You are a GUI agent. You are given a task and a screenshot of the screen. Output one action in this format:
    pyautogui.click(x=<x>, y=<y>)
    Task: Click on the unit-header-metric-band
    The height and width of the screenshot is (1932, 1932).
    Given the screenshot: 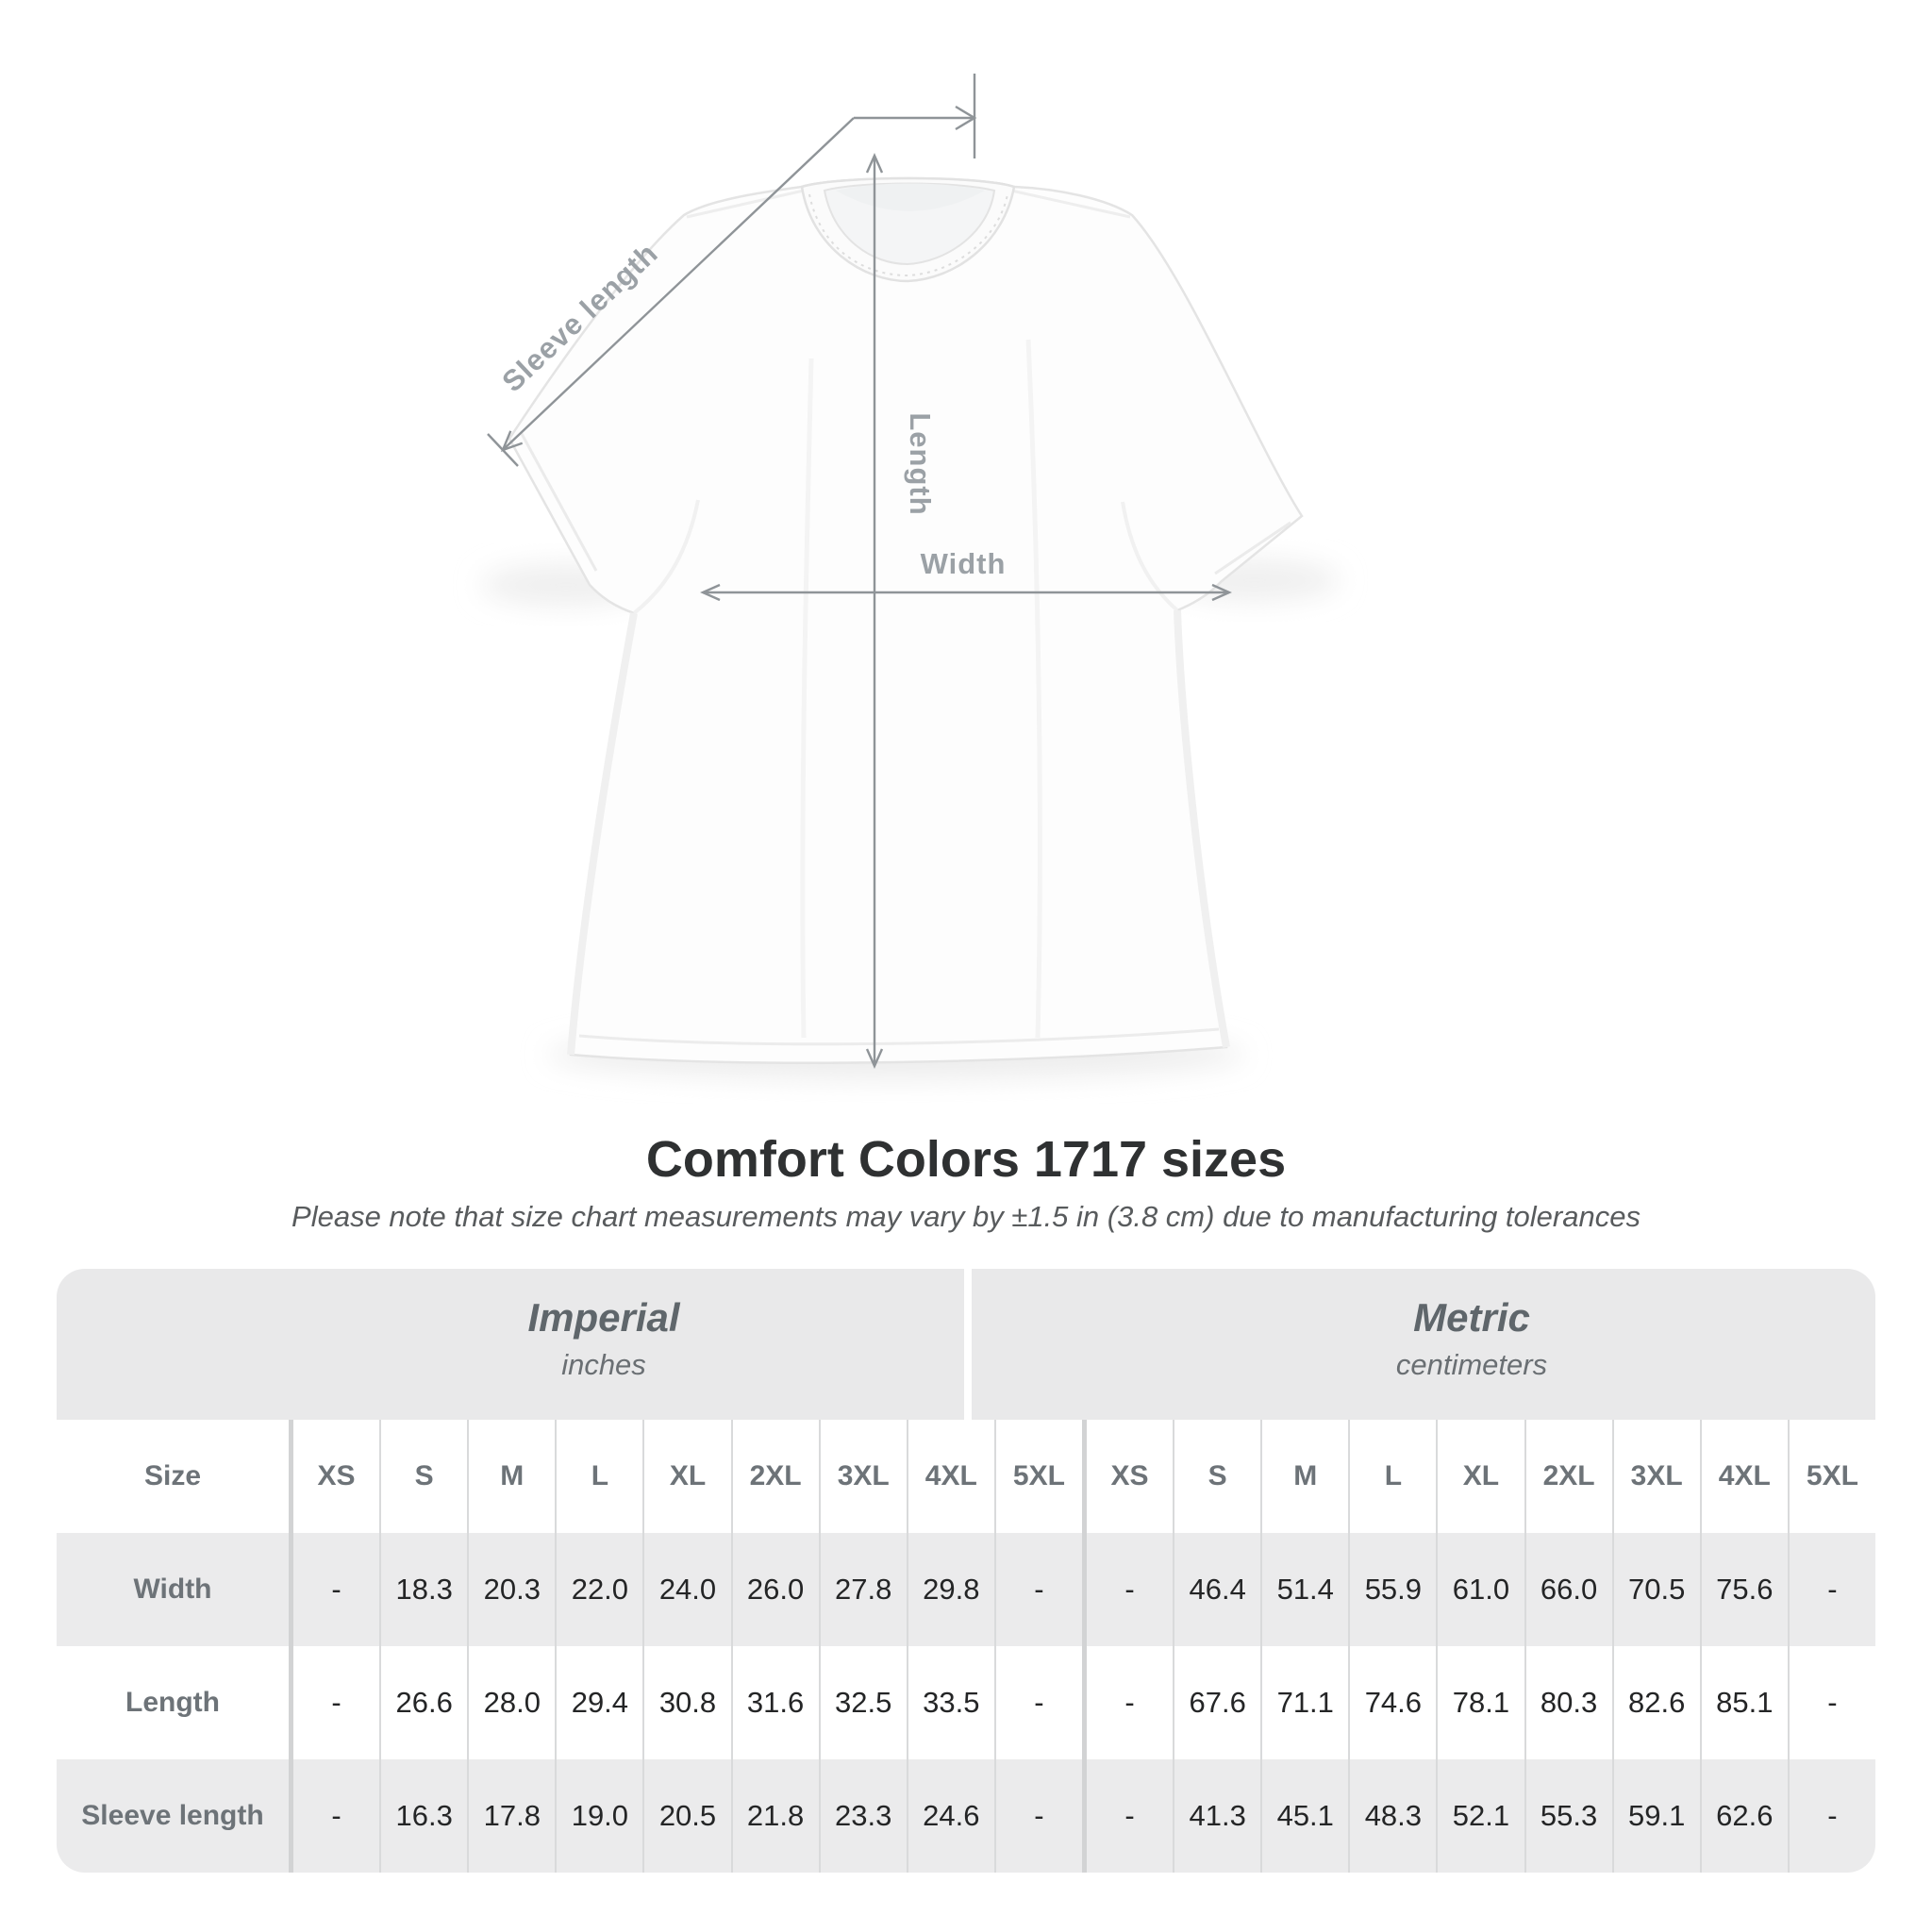 What is the action you would take?
    pyautogui.click(x=1424, y=1344)
    